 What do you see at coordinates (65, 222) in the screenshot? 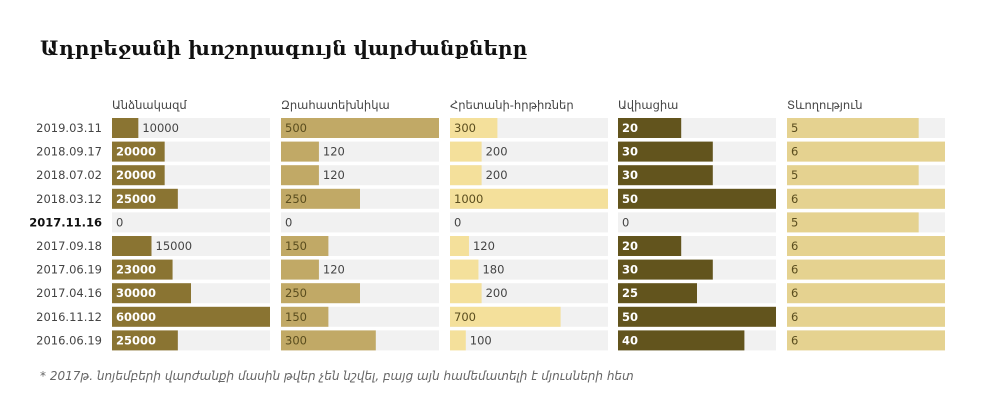
I see `row-label: 2017.11.16` at bounding box center [65, 222].